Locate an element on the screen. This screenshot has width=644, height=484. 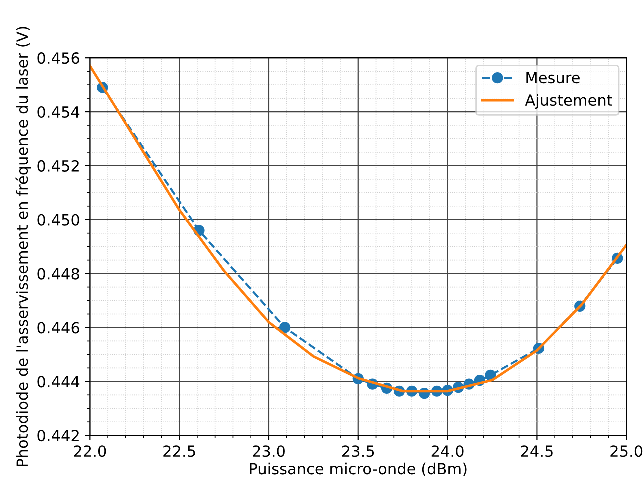
y-axis-title: Photodiode de l'asservissement en fréquence du laser (V) is located at coordinates (24, 246).